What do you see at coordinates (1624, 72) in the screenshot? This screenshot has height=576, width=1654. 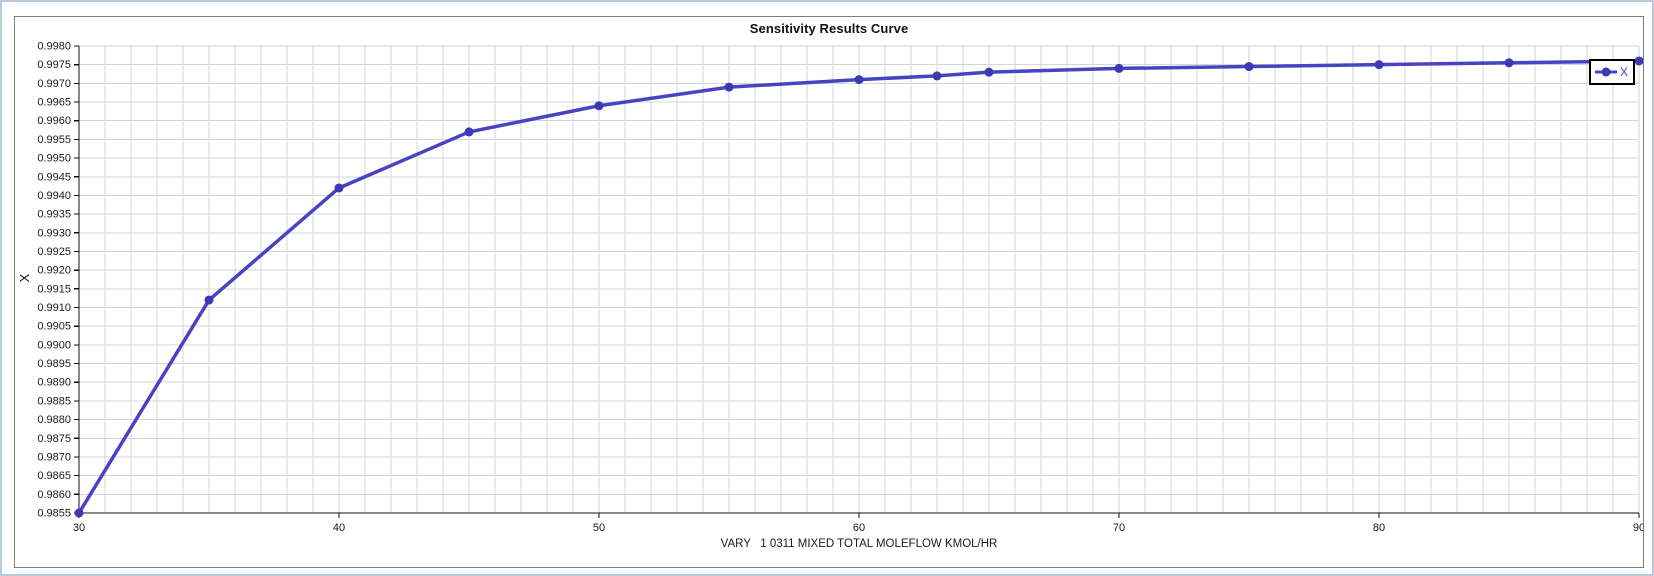 I see `legend-label: X` at bounding box center [1624, 72].